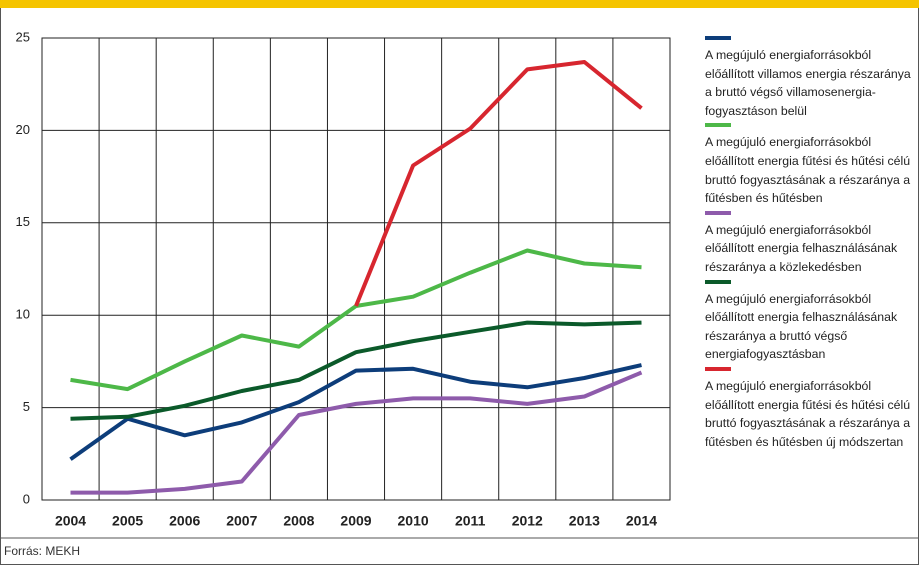 This screenshot has height=565, width=919. Describe the element at coordinates (23, 314) in the screenshot. I see `y-tick-label: 10` at that location.